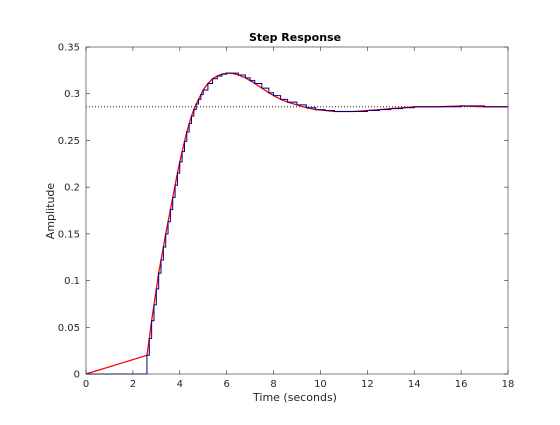 The image size is (560, 425). Describe the element at coordinates (69, 48) in the screenshot. I see `y-tick-label: 0.35` at that location.